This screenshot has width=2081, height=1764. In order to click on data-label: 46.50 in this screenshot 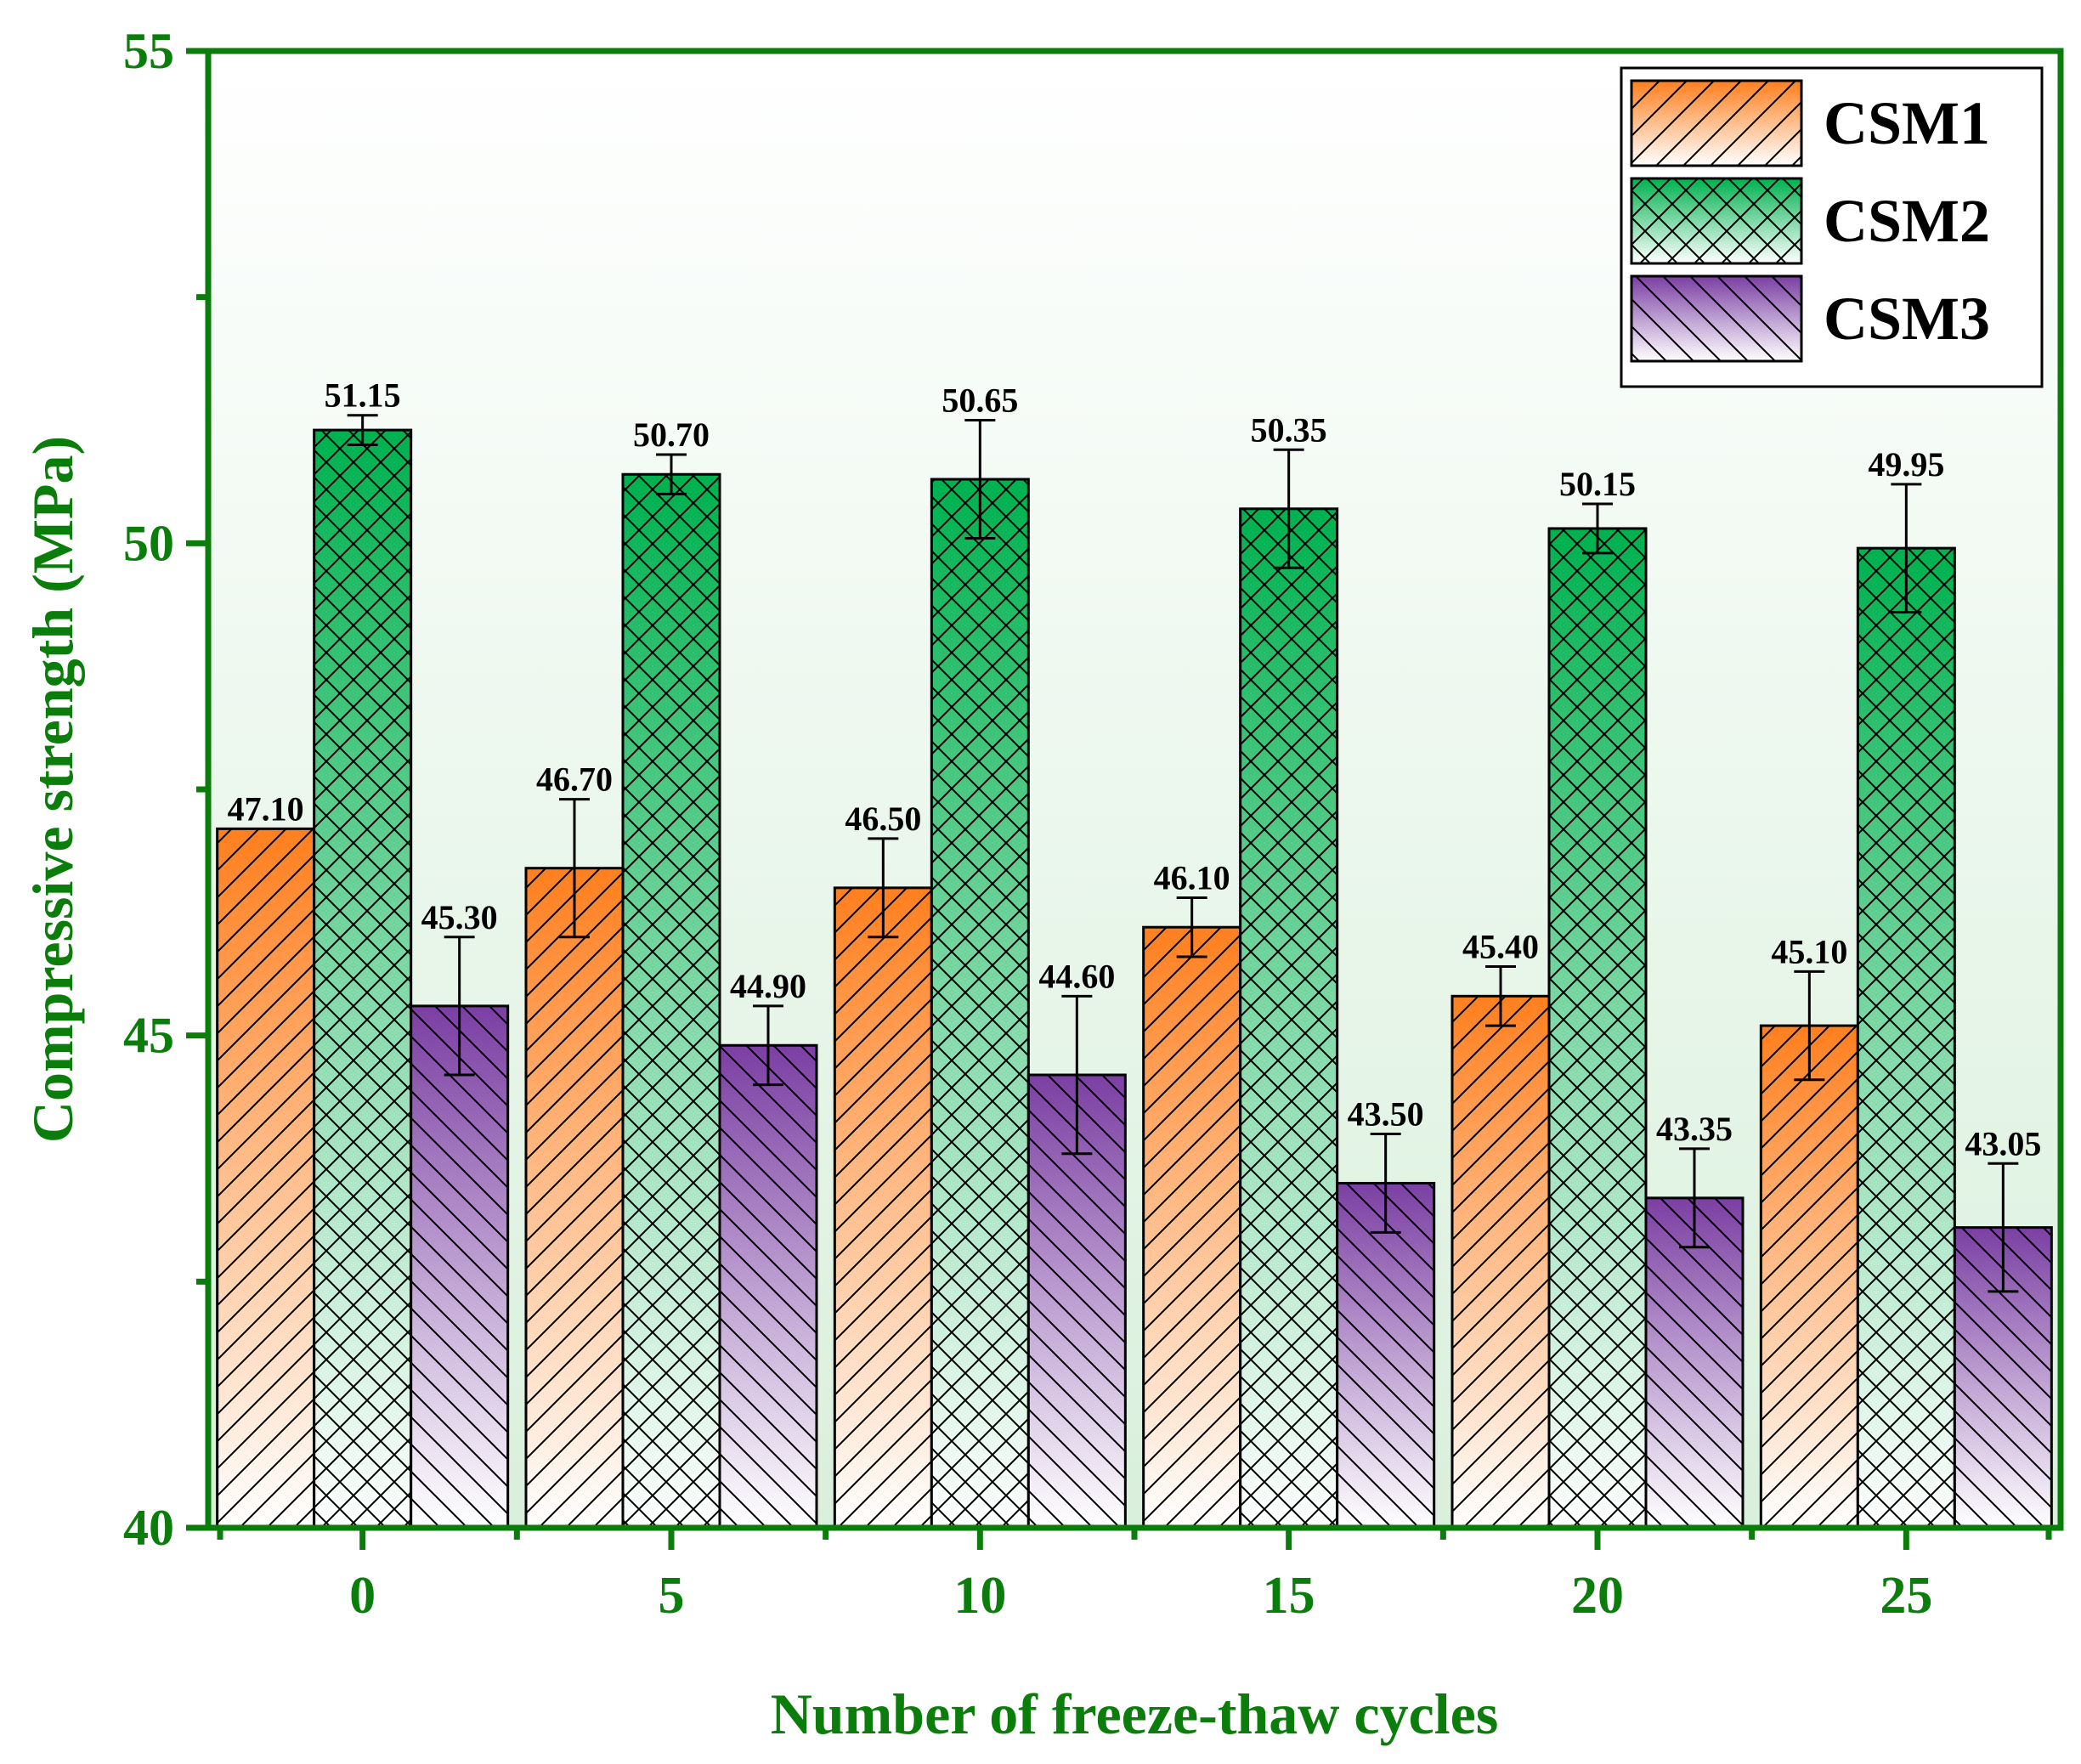, I will do `click(883, 819)`.